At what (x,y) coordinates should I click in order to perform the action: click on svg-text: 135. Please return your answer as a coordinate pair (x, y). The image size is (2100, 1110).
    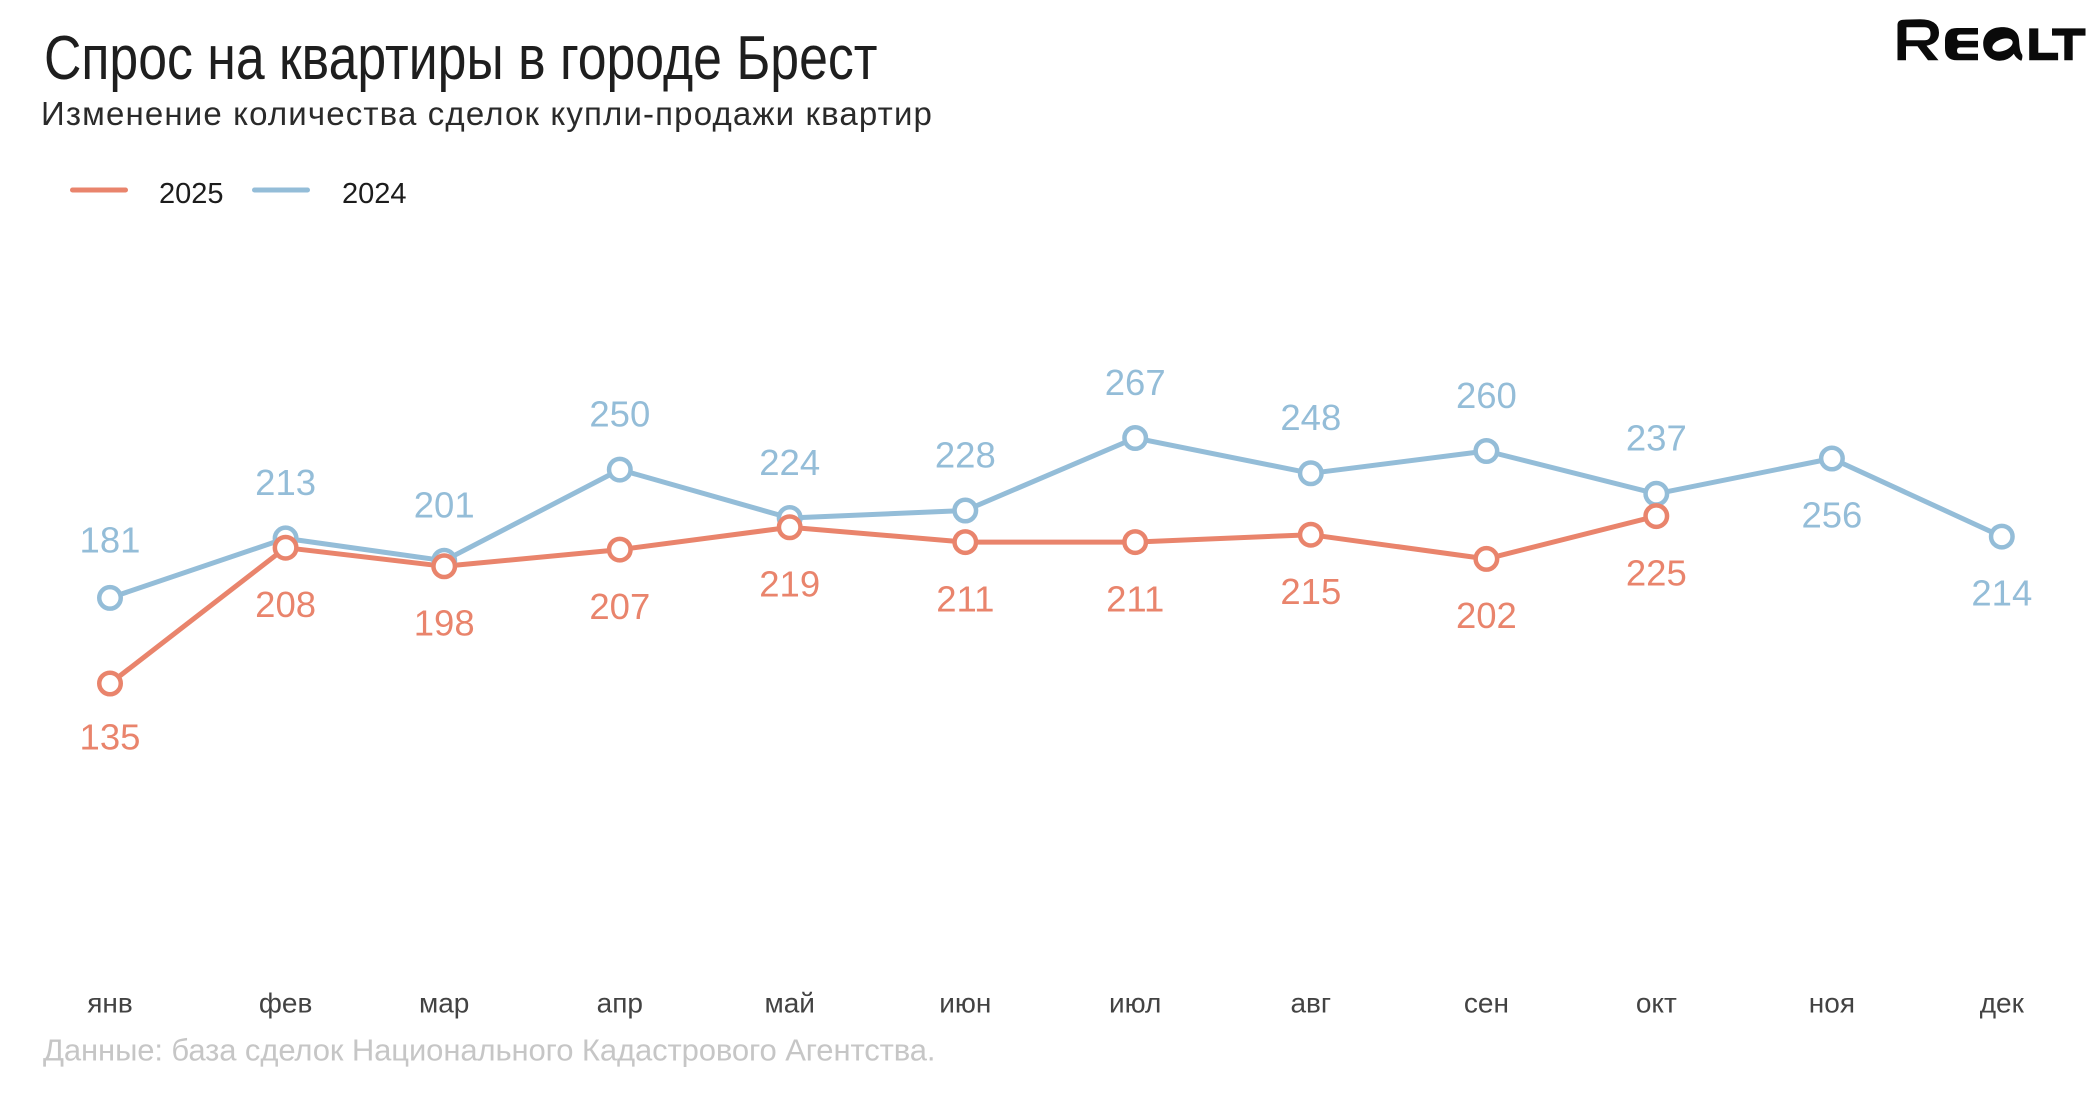
    Looking at the image, I should click on (110, 736).